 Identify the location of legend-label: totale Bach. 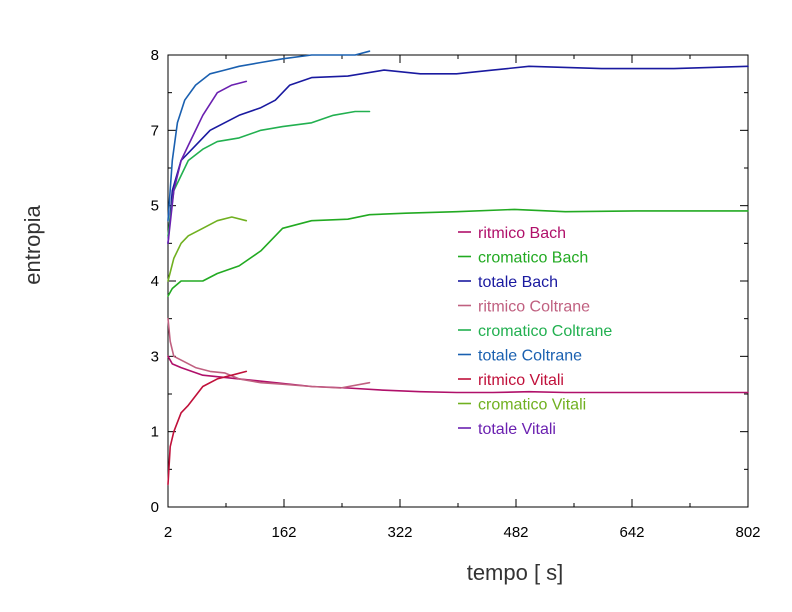
(518, 282).